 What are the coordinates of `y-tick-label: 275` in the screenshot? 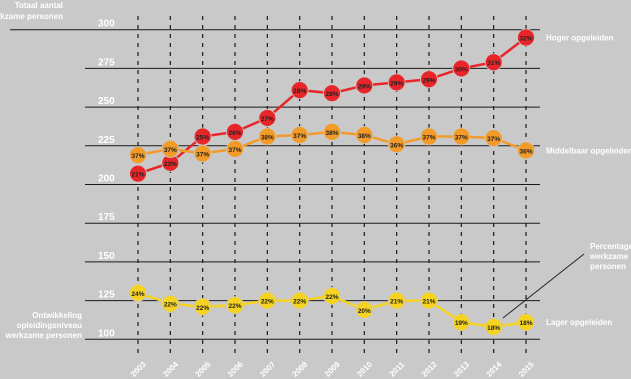 It's located at (106, 62).